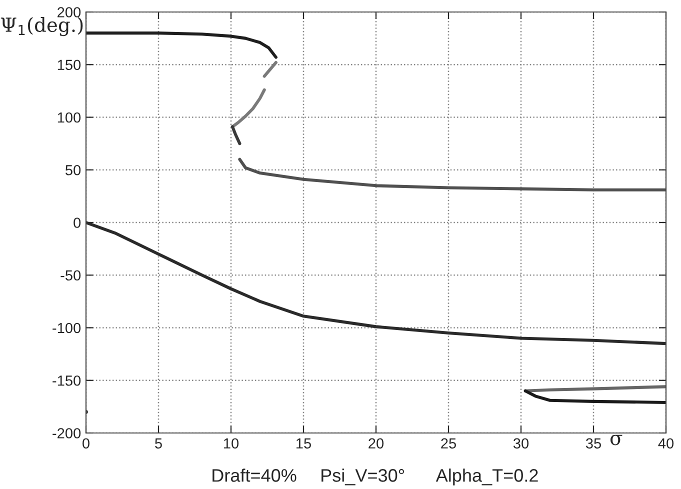  Describe the element at coordinates (69, 12) in the screenshot. I see `y-tick-label: 200` at that location.